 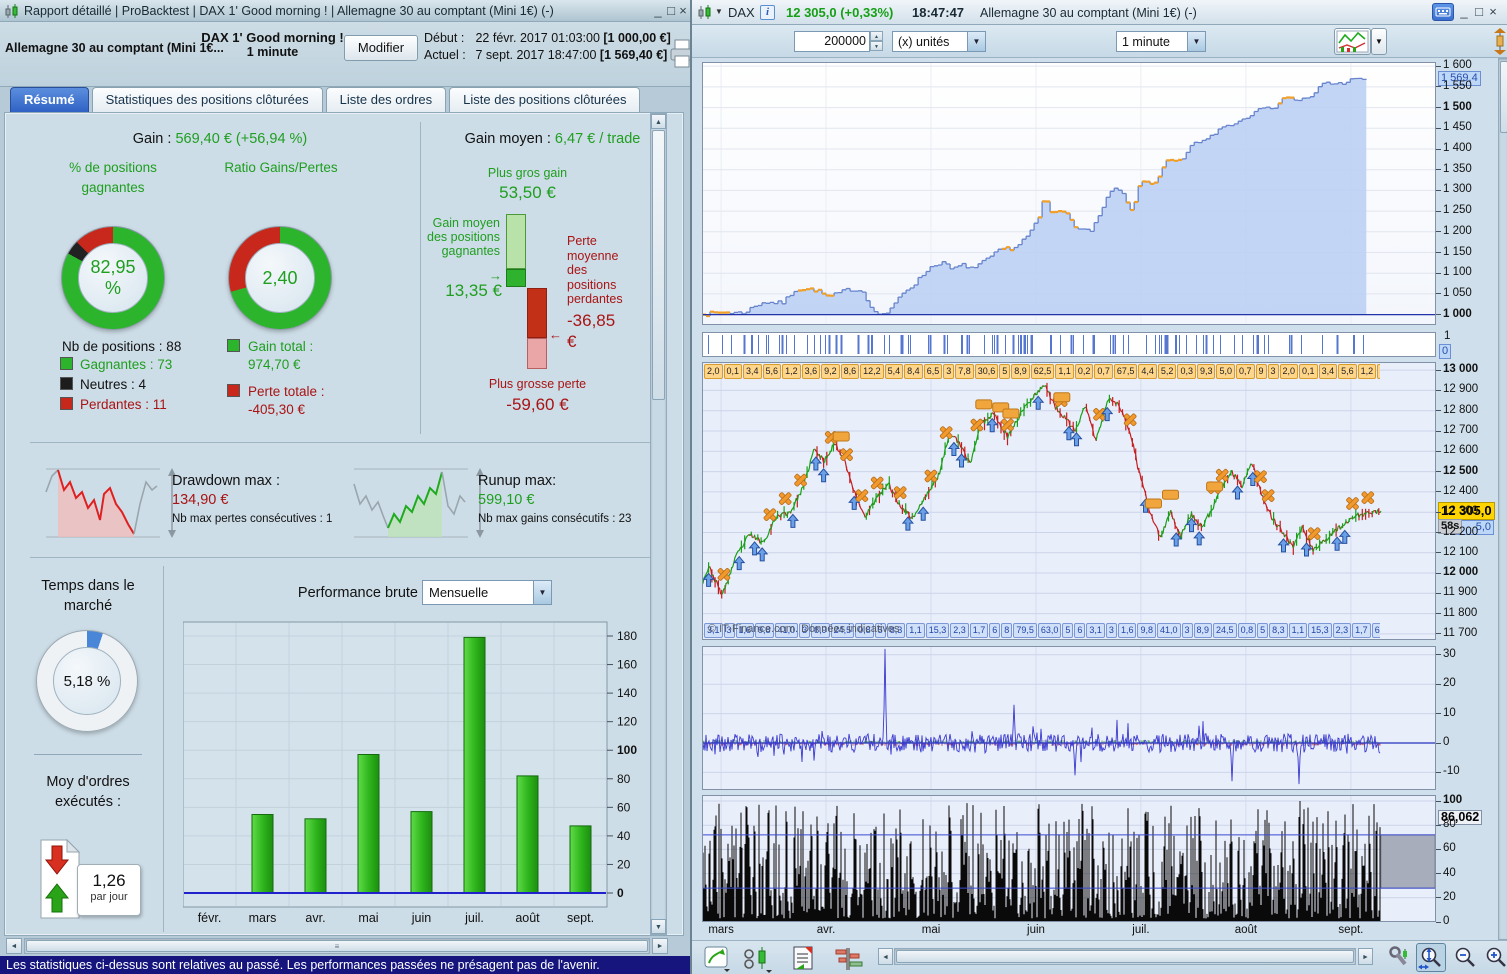 I want to click on y-axis-label: 1 500, so click(x=1457, y=106).